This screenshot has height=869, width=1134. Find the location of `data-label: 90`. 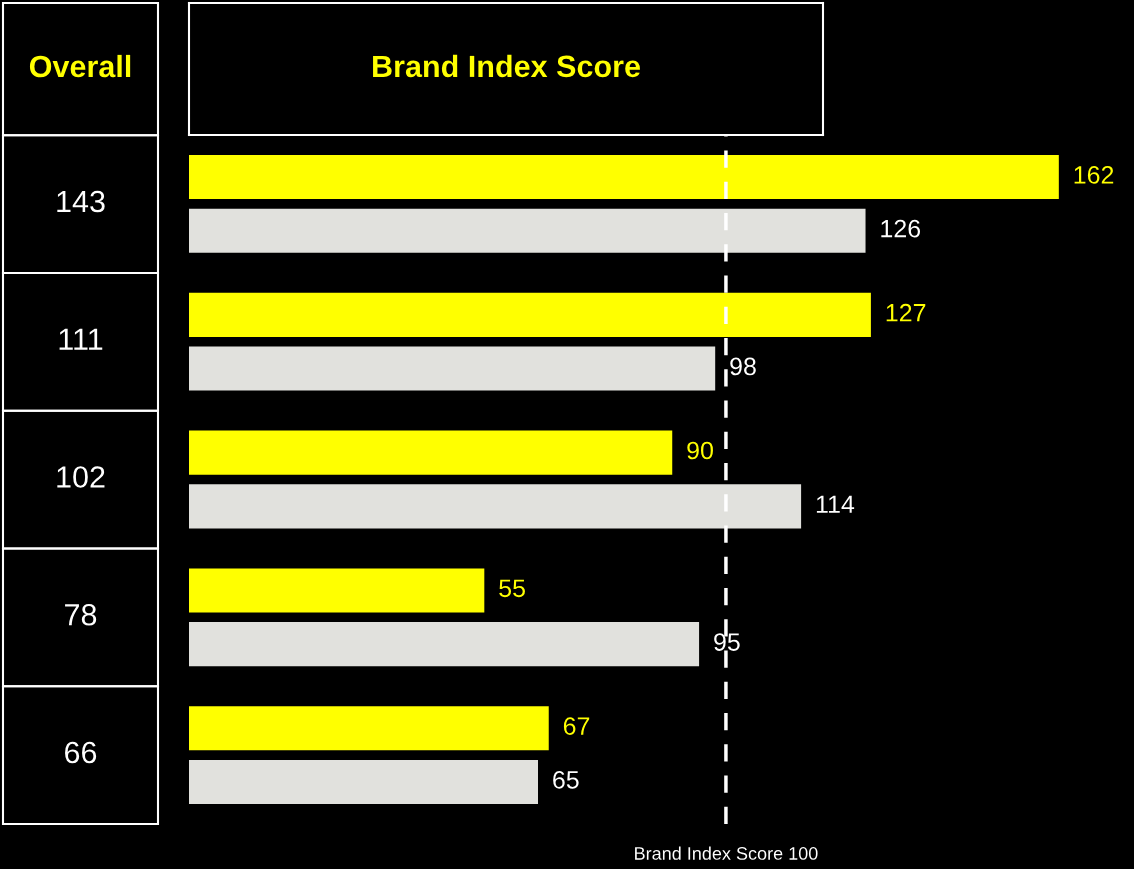

data-label: 90 is located at coordinates (700, 450).